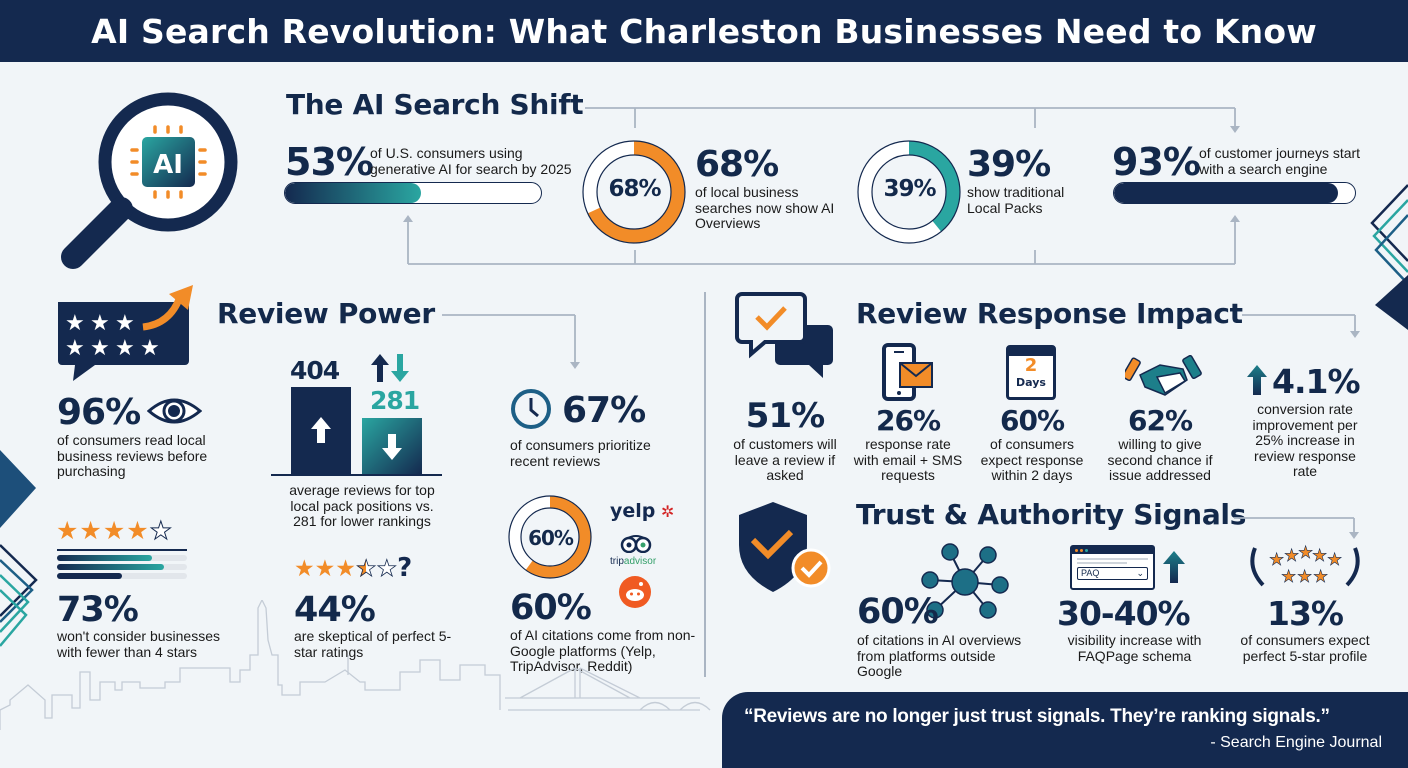 The height and width of the screenshot is (768, 1408). I want to click on magnifier-ai-chip-icon: AI, so click(149, 180).